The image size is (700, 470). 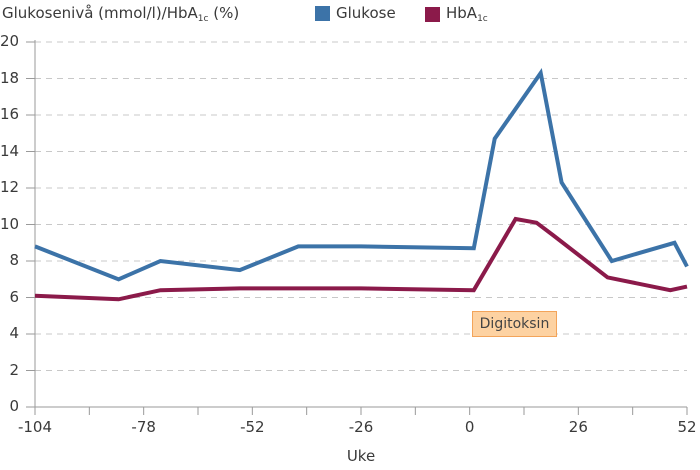 I want to click on y-axis-title-tail: (%), so click(x=224, y=13).